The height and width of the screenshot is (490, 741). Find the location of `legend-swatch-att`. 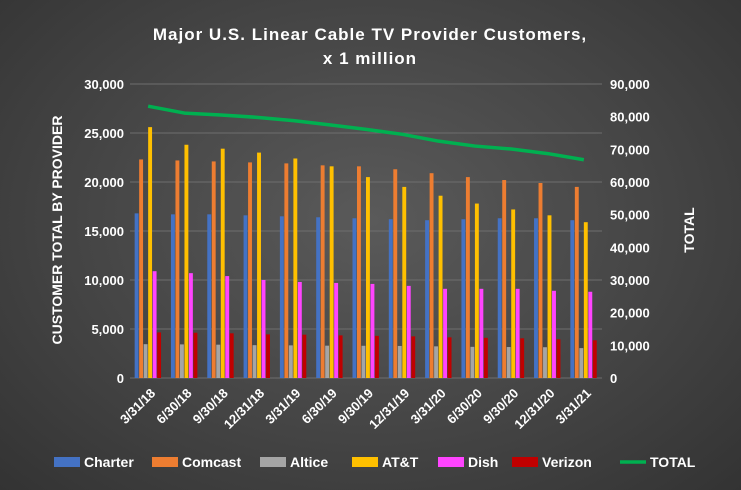

legend-swatch-att is located at coordinates (365, 462).